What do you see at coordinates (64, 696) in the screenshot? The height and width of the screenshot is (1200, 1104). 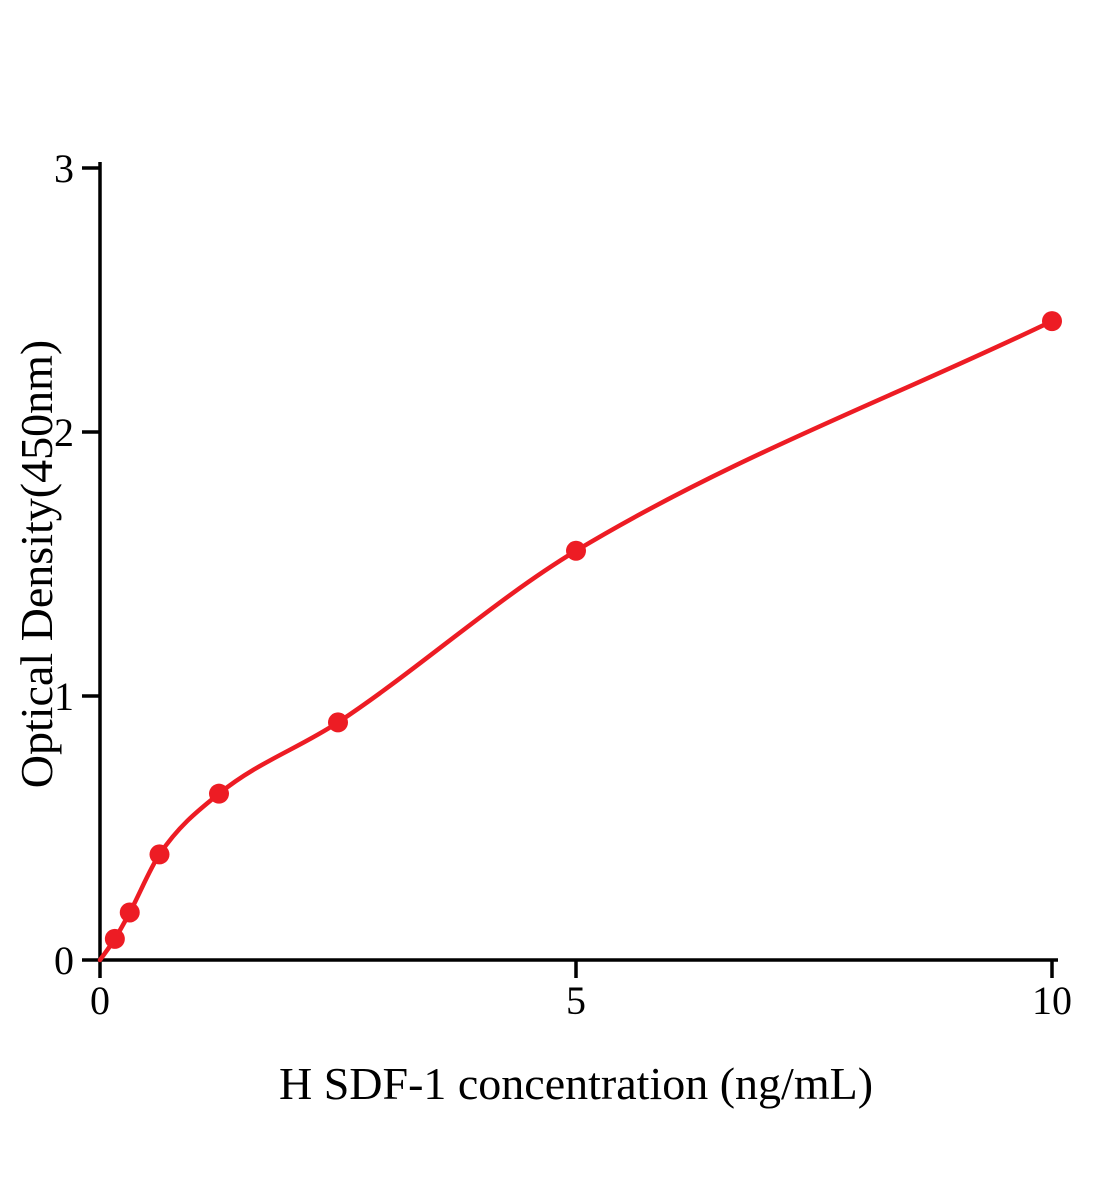 I see `y-tick-label: 1` at bounding box center [64, 696].